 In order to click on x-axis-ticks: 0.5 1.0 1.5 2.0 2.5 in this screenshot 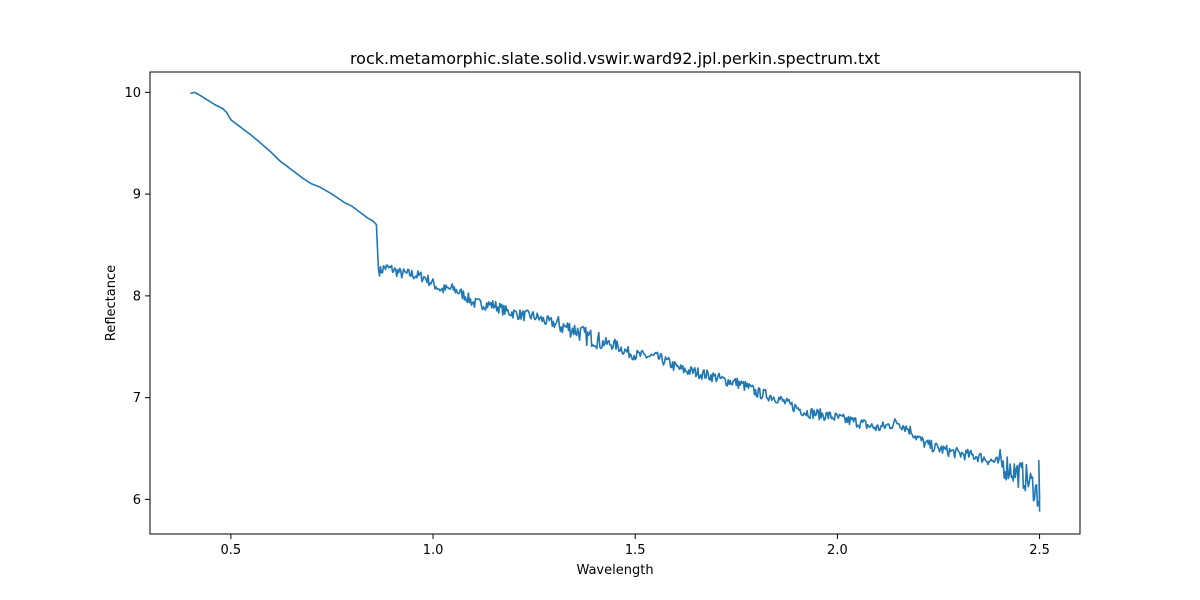, I will do `click(635, 546)`.